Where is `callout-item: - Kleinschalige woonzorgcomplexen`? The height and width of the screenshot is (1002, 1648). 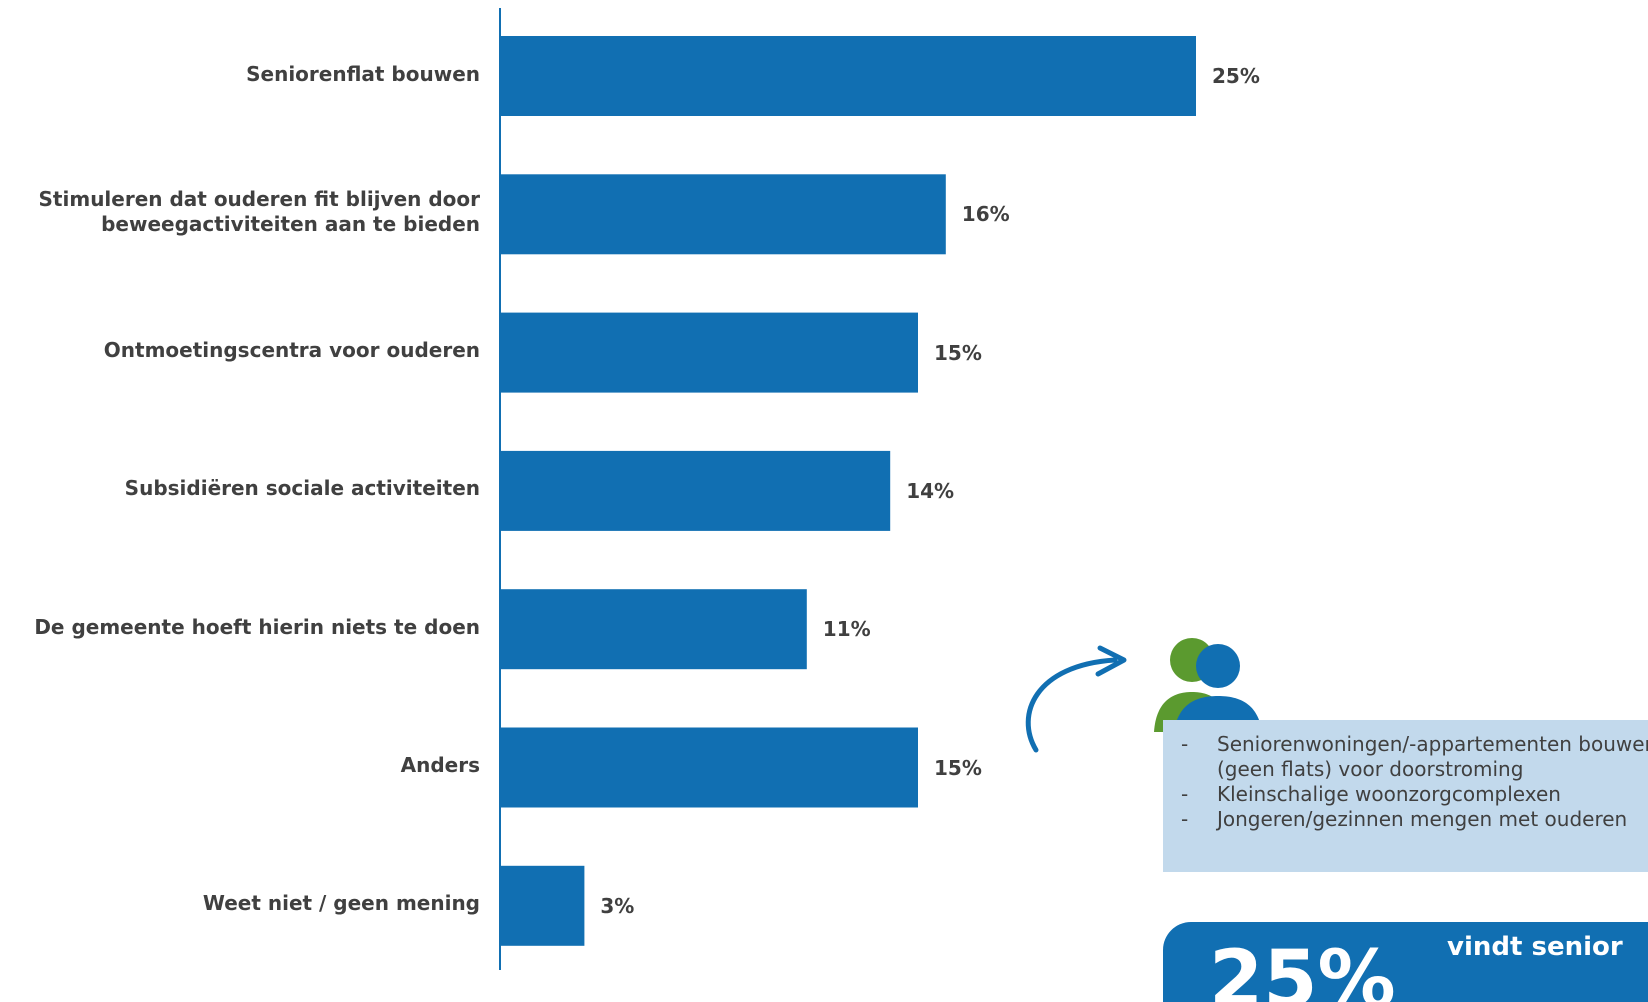
callout-item: - Kleinschalige woonzorgcomplexen is located at coordinates (1371, 794).